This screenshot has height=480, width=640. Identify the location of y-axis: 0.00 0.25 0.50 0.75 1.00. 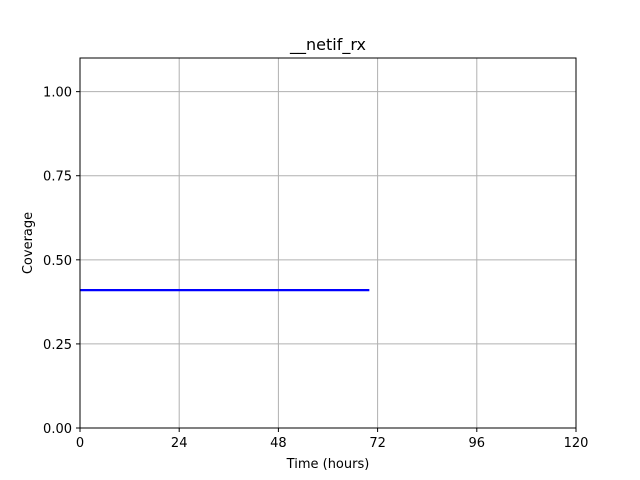
(61, 261).